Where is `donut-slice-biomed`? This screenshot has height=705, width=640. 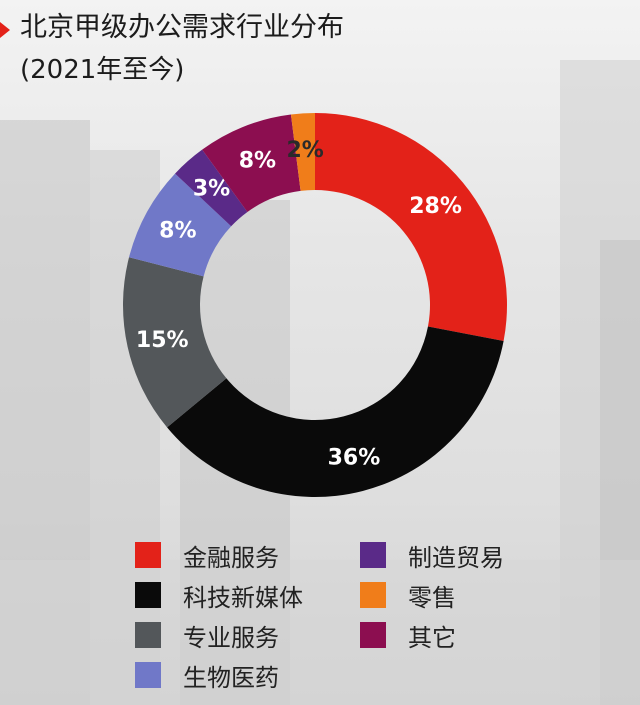
donut-slice-biomed is located at coordinates (180, 225).